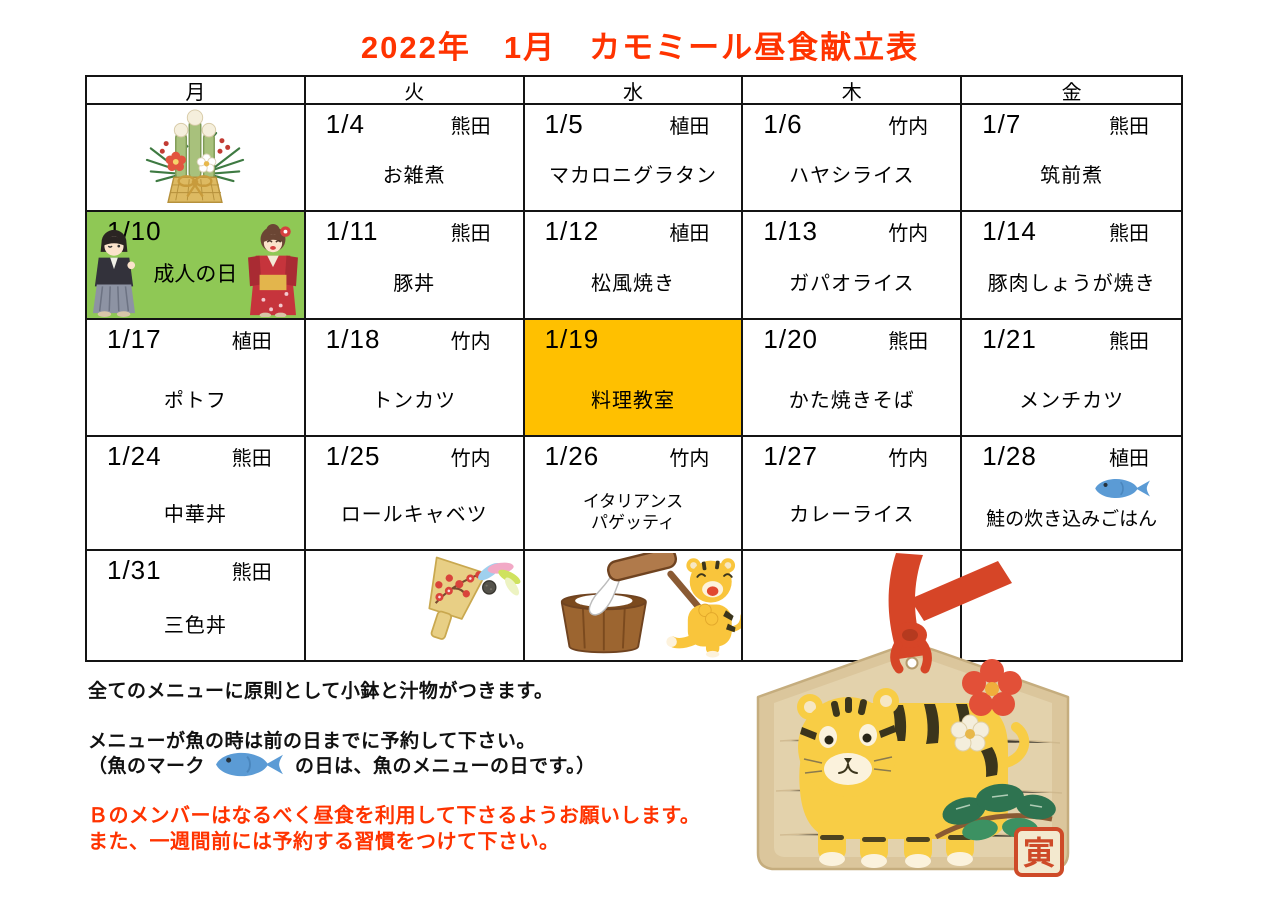  Describe the element at coordinates (414, 401) in the screenshot. I see `cell-menu: トンカツ` at that location.